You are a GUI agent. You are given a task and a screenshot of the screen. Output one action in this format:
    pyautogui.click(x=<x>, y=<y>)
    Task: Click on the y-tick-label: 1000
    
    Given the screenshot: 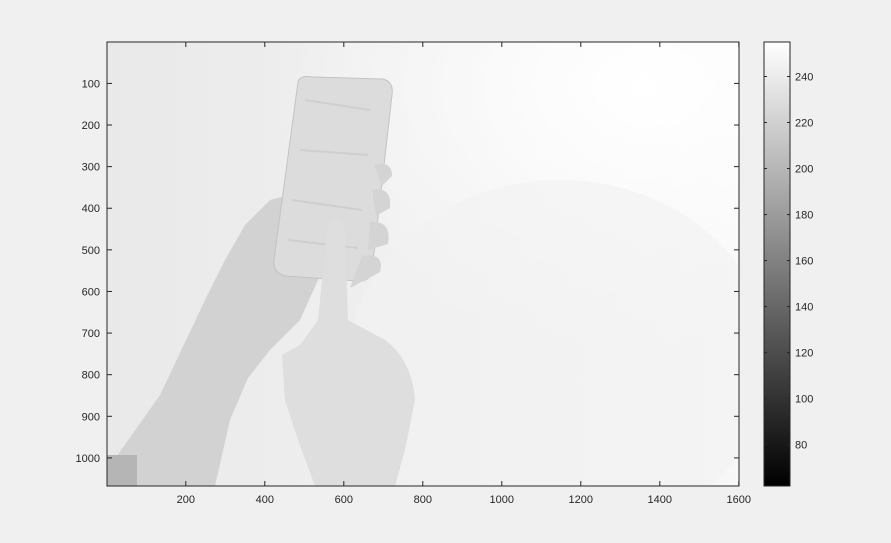 What is the action you would take?
    pyautogui.click(x=88, y=459)
    